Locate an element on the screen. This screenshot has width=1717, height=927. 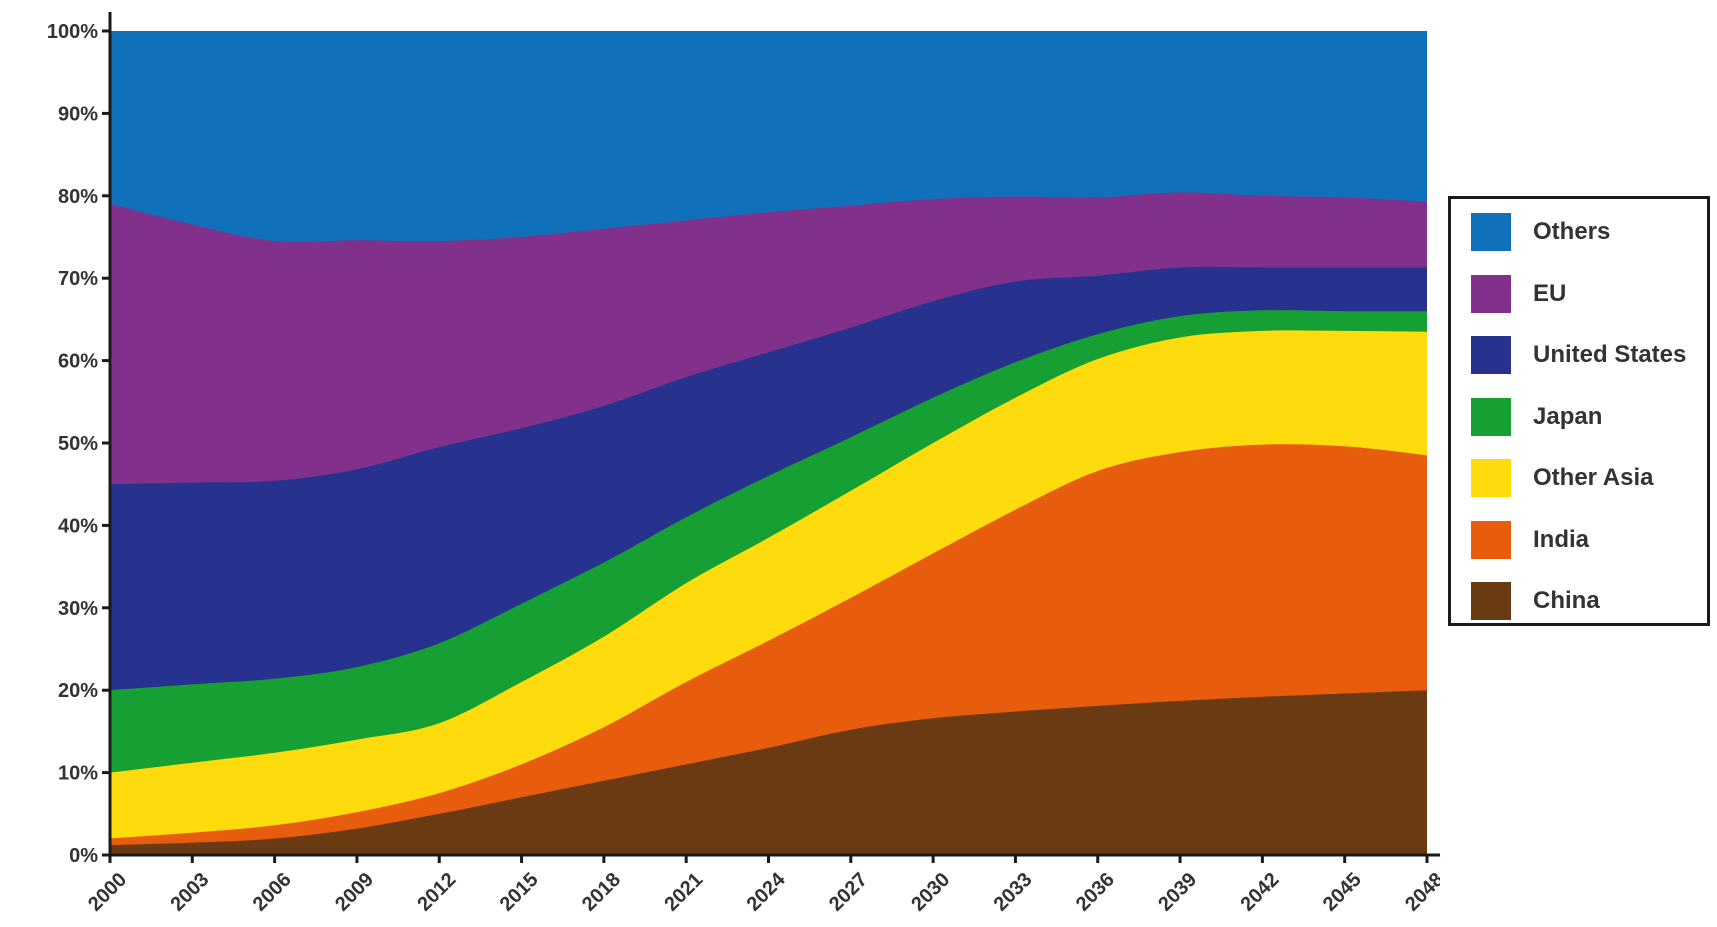
y-tick-label: 50% is located at coordinates (78, 444).